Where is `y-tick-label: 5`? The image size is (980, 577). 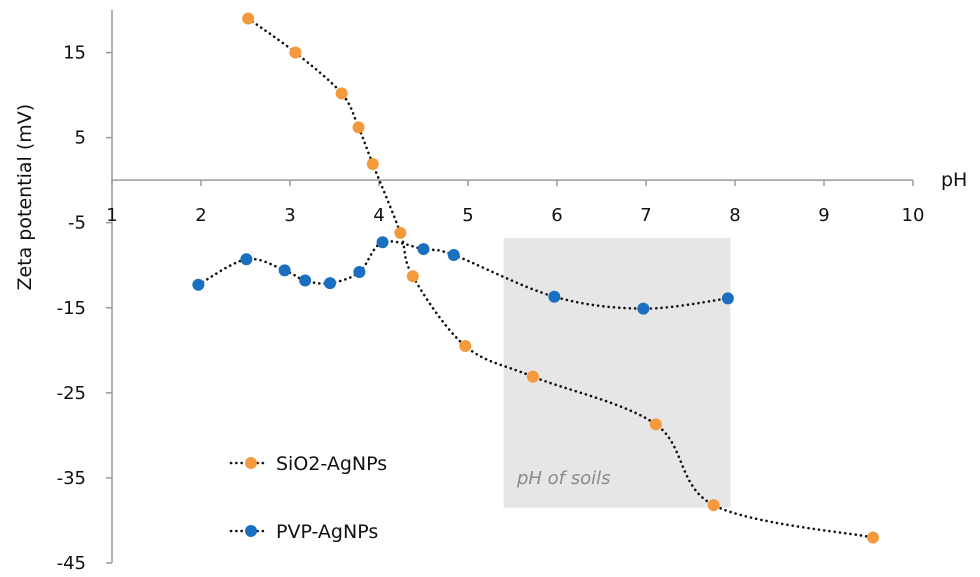
y-tick-label: 5 is located at coordinates (80, 138).